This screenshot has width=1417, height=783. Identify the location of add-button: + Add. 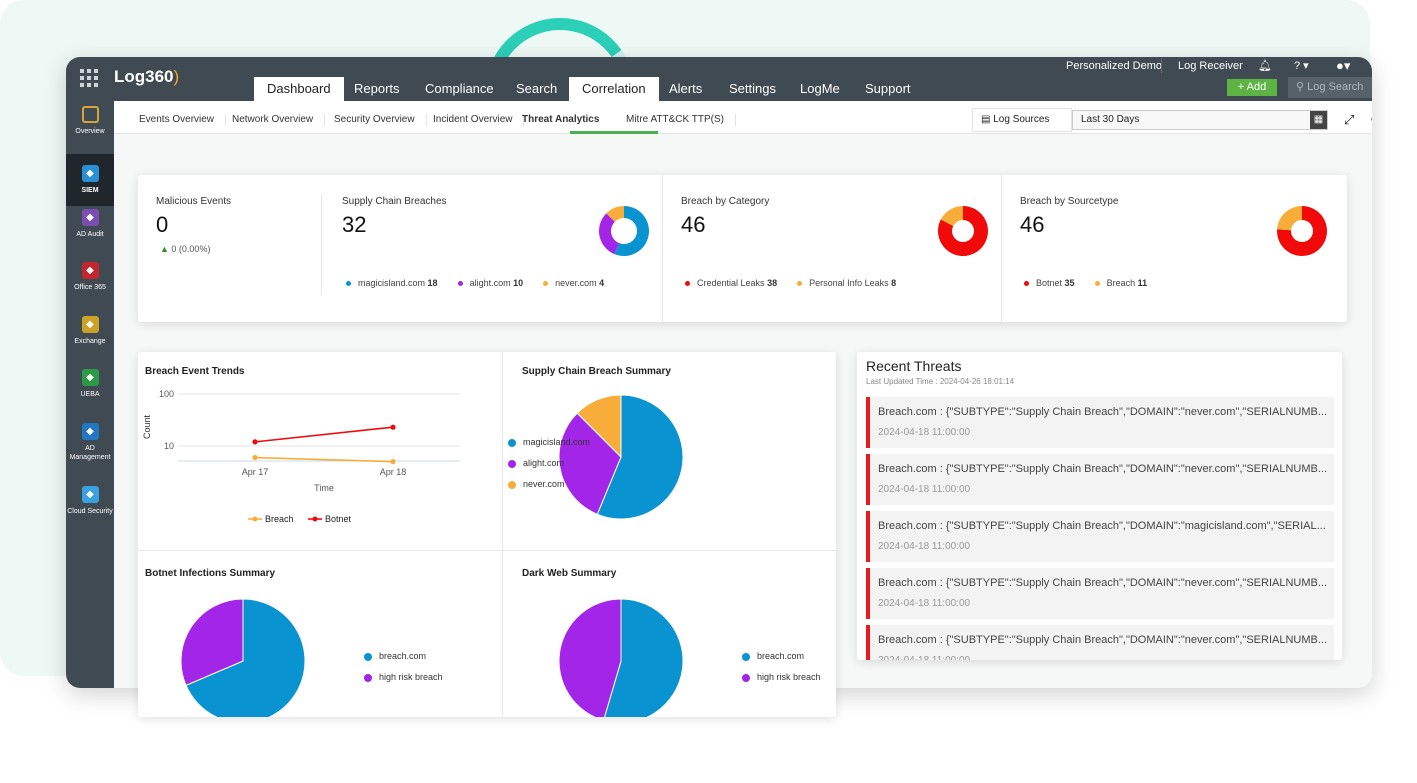
(1252, 87).